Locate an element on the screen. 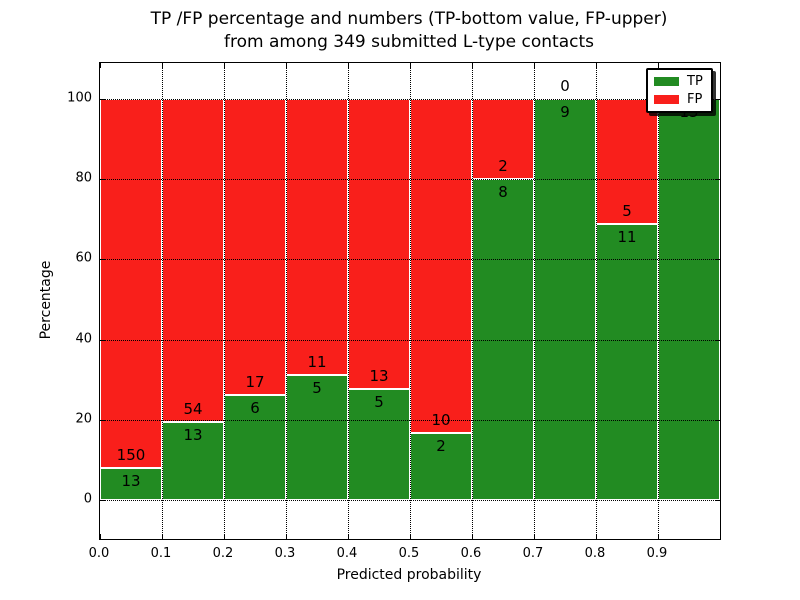  chart-title-line2: from among 349 submitted L-type contacts is located at coordinates (408, 42).